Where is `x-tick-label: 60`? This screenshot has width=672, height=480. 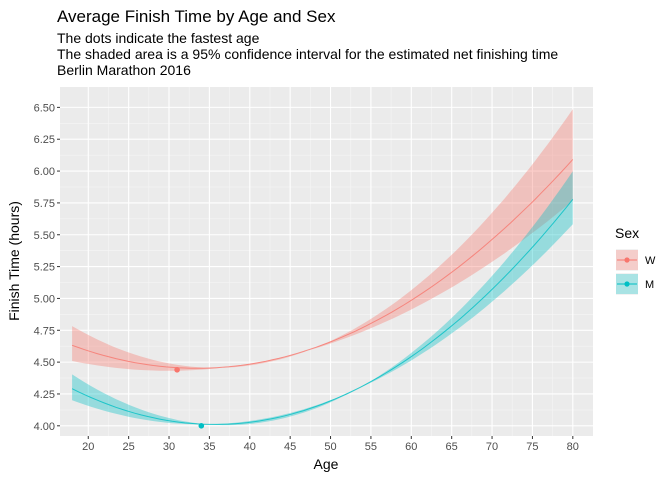
x-tick-label: 60 is located at coordinates (411, 447).